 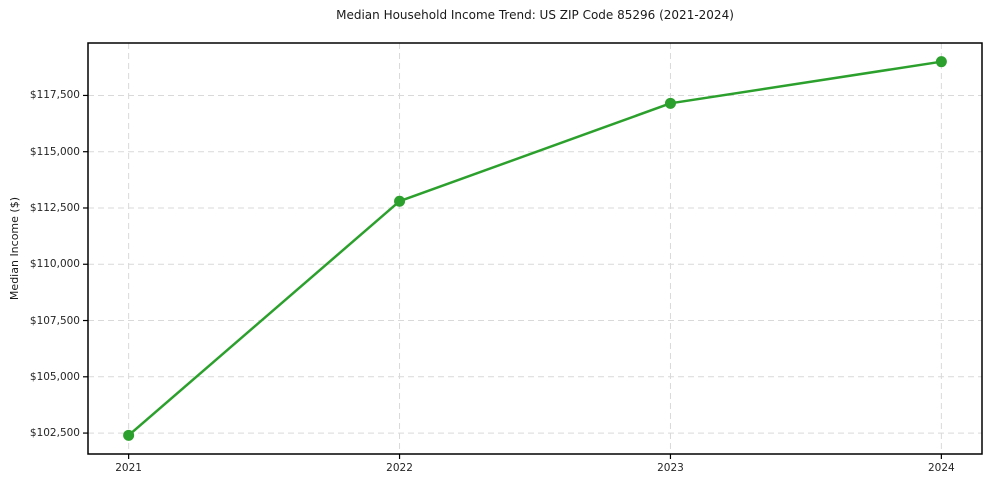 What do you see at coordinates (54, 320) in the screenshot?
I see `y-tick-label: $107,500` at bounding box center [54, 320].